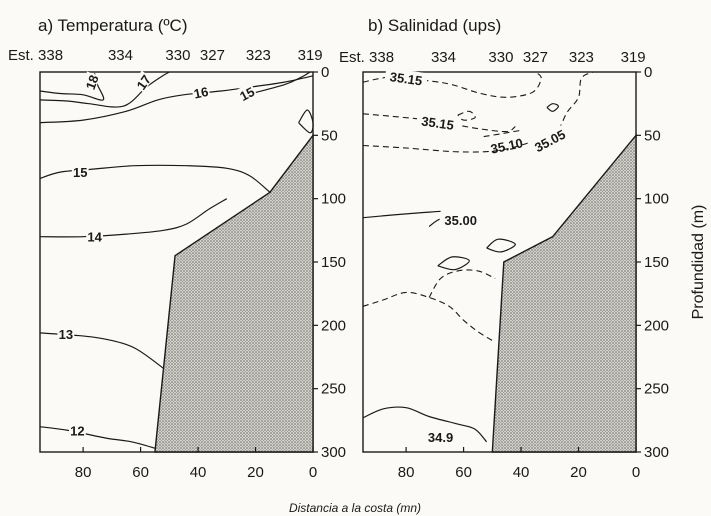 The width and height of the screenshot is (711, 516). I want to click on isoline-label: 17, so click(144, 82).